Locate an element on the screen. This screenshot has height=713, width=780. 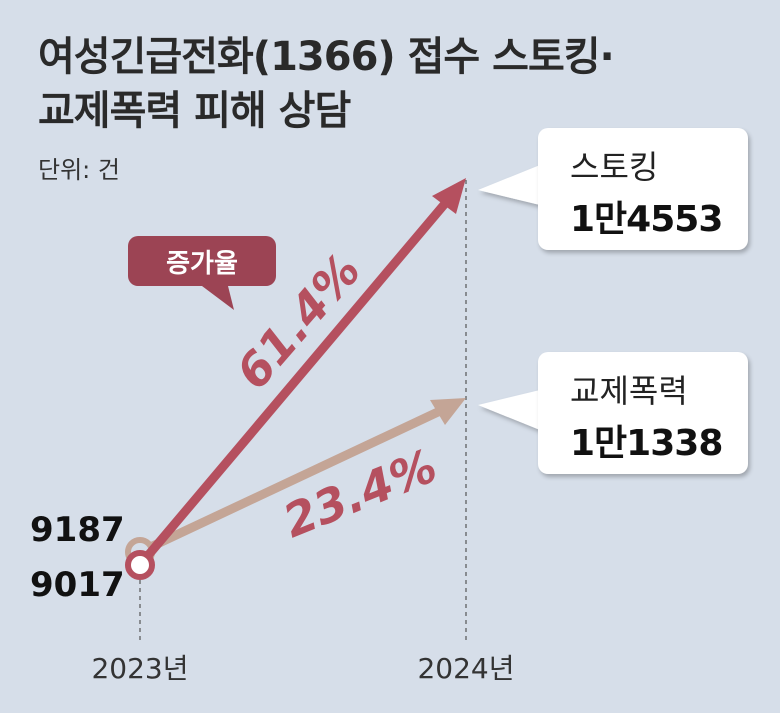
stalking-callout: 스토킹 1만4553 is located at coordinates (643, 189).